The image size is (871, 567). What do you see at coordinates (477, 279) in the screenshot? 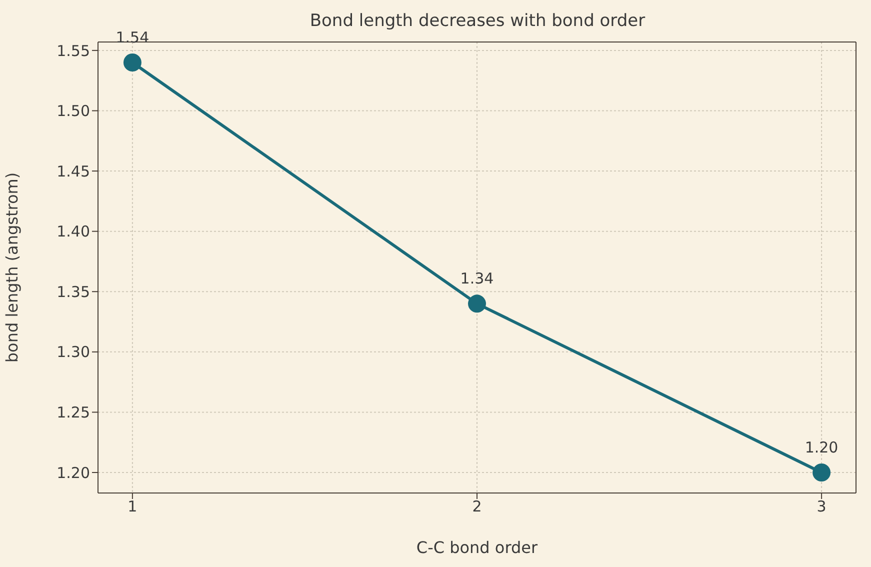
I see `data-label: 1.34` at bounding box center [477, 279].